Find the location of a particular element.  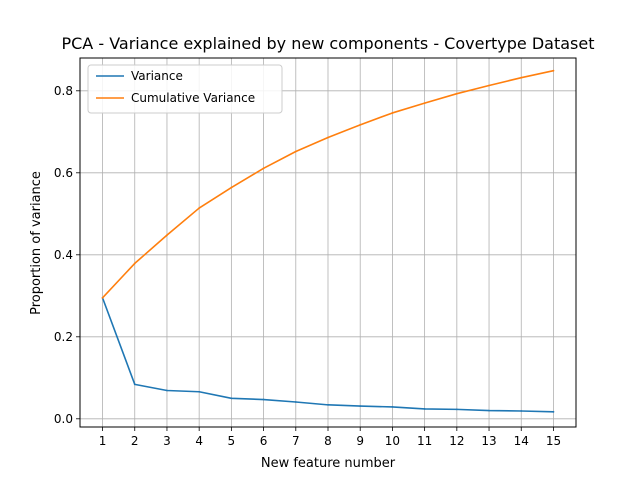

x-axis-label: New feature number is located at coordinates (328, 463).